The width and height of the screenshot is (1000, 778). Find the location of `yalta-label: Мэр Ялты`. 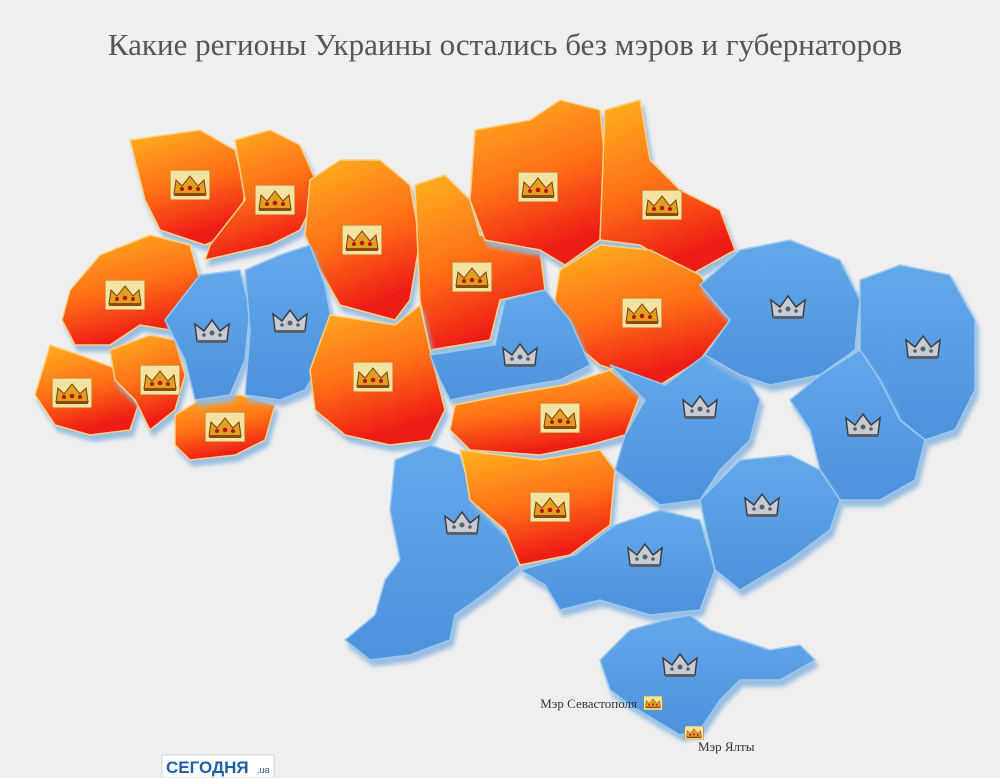

yalta-label: Мэр Ялты is located at coordinates (726, 746).